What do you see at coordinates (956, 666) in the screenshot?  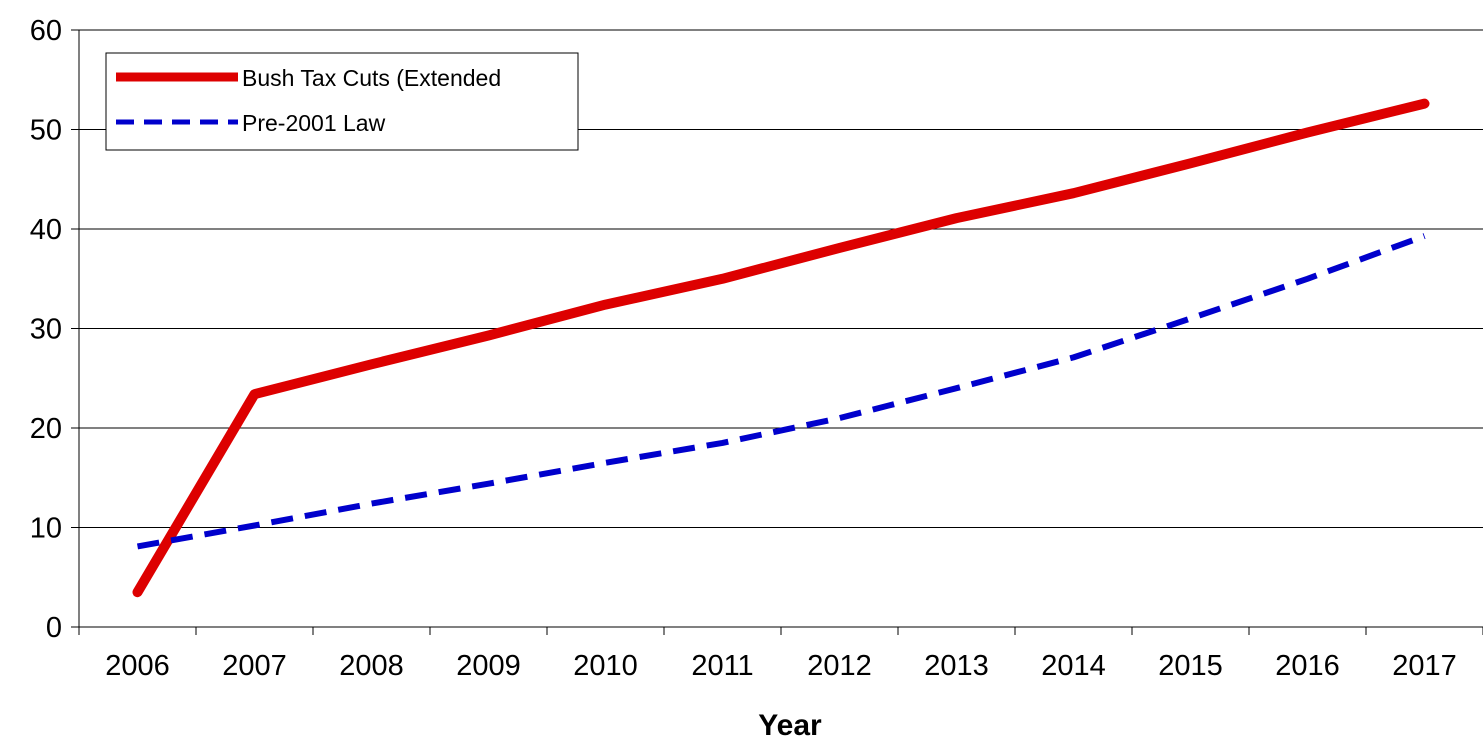 I see `x-tick-label: 2013` at bounding box center [956, 666].